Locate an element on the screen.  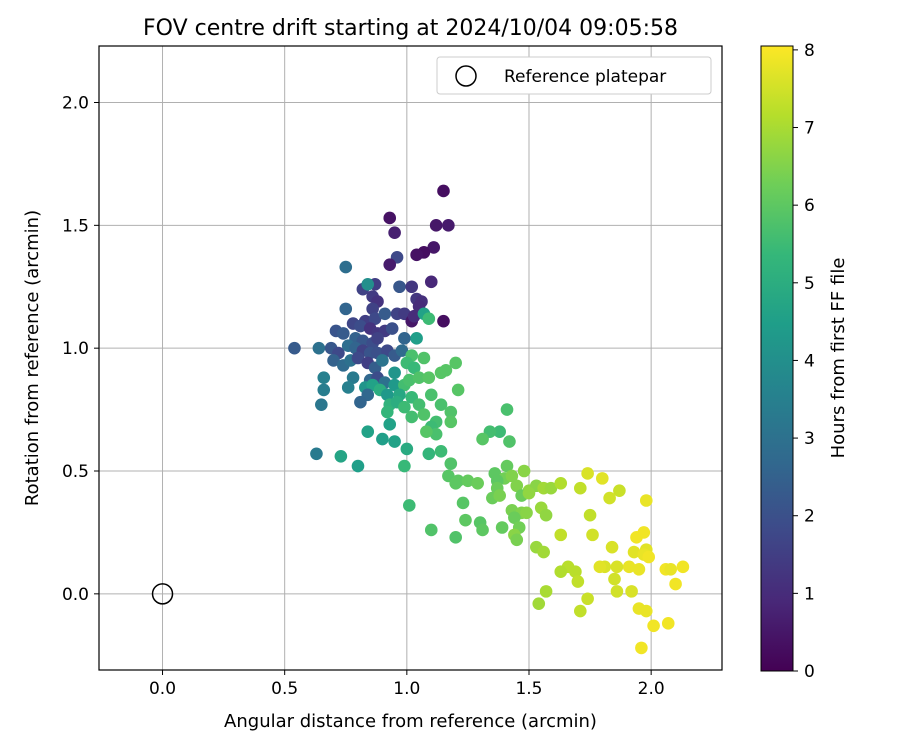
legend: Reference platepar is located at coordinates (574, 75).